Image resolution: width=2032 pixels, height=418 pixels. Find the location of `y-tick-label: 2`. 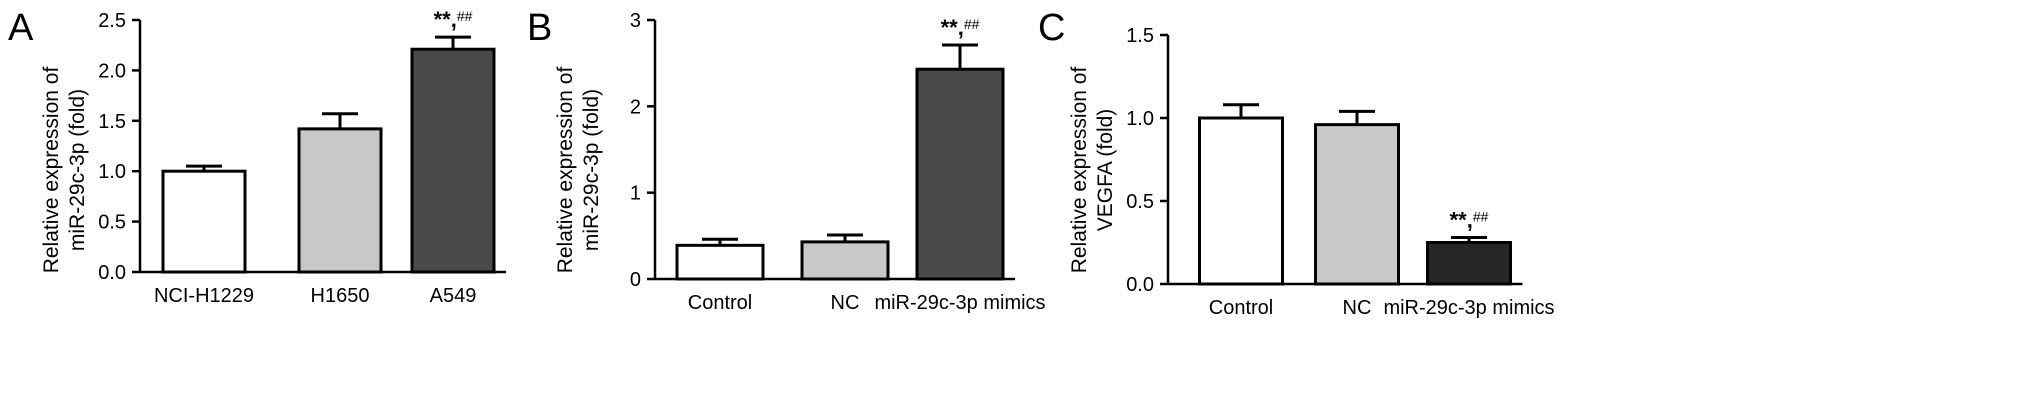

y-tick-label: 2 is located at coordinates (635, 107).